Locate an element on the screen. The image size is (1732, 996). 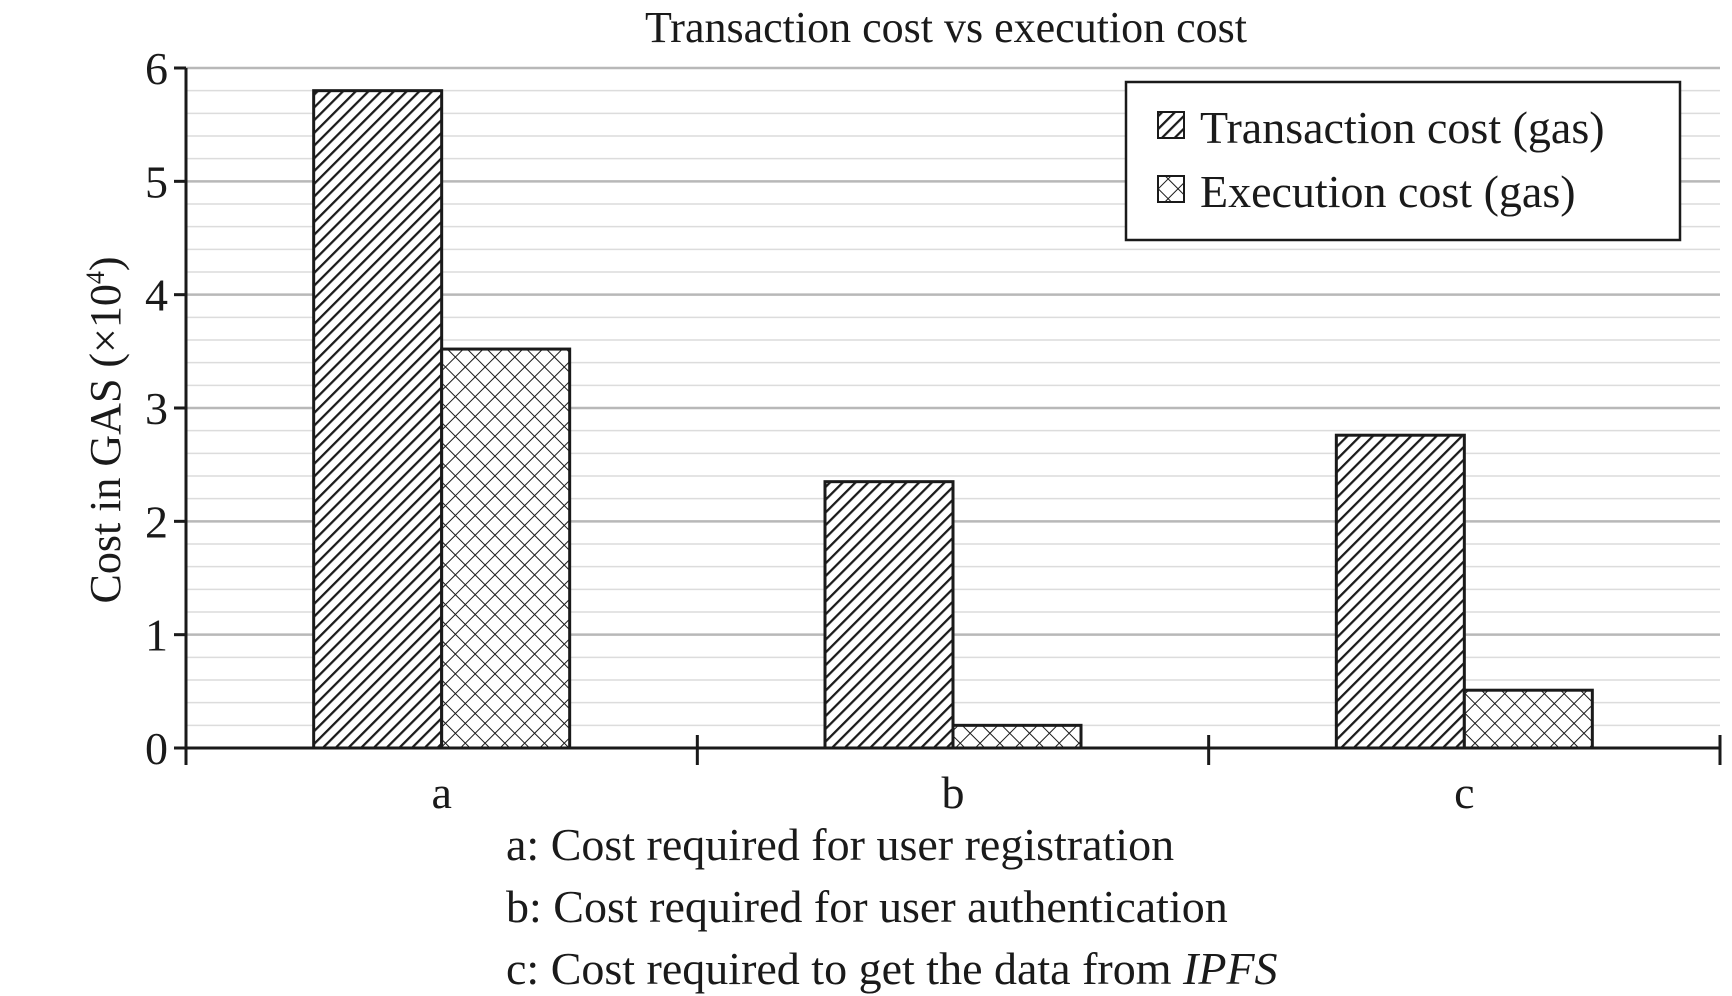
y-axis-label: Cost in GAS (×104) is located at coordinates (105, 429).